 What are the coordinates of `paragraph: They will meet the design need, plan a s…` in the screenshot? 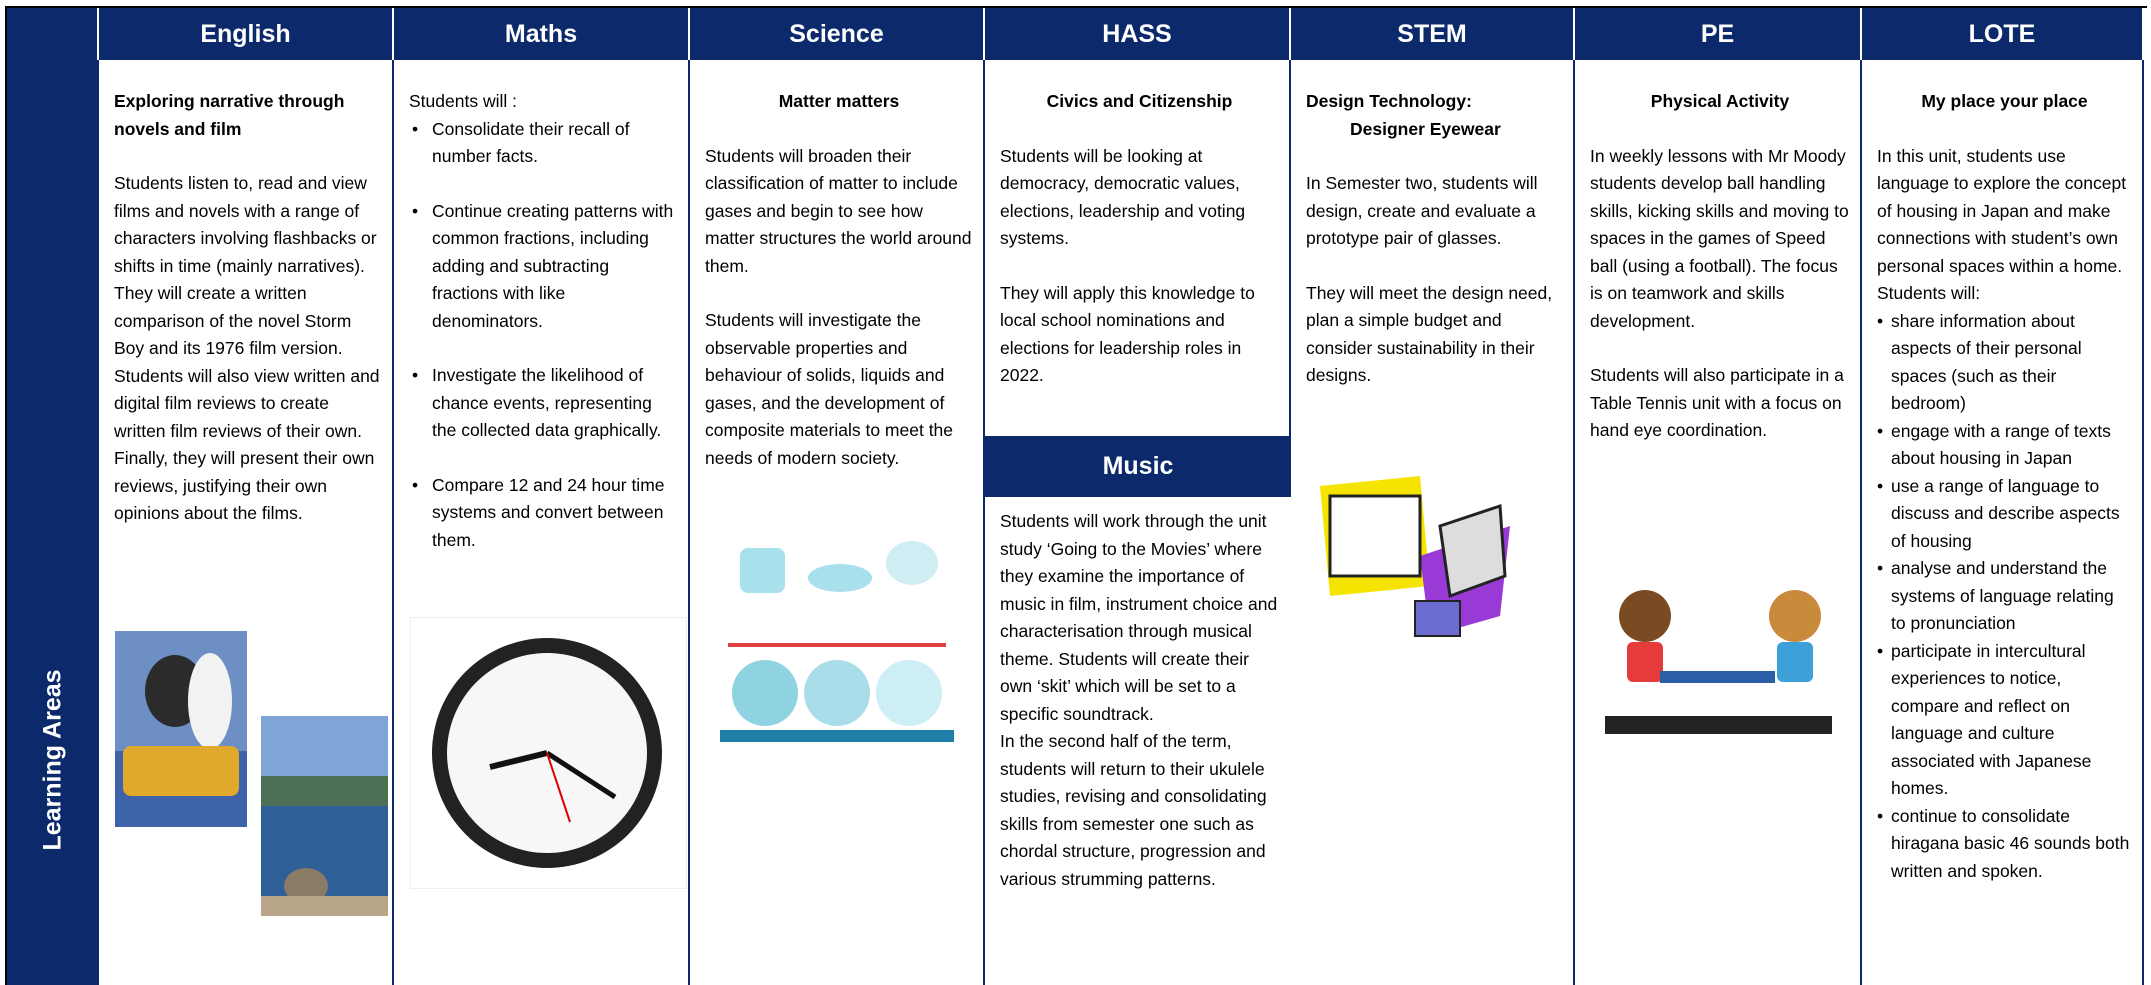 It's located at (1429, 334).